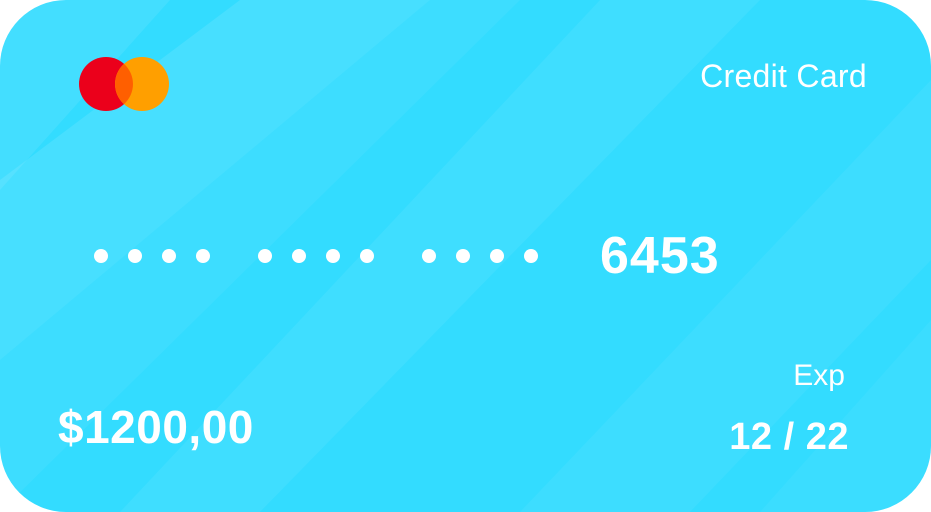 This screenshot has height=512, width=931. I want to click on expiry-label: Exp, so click(819, 375).